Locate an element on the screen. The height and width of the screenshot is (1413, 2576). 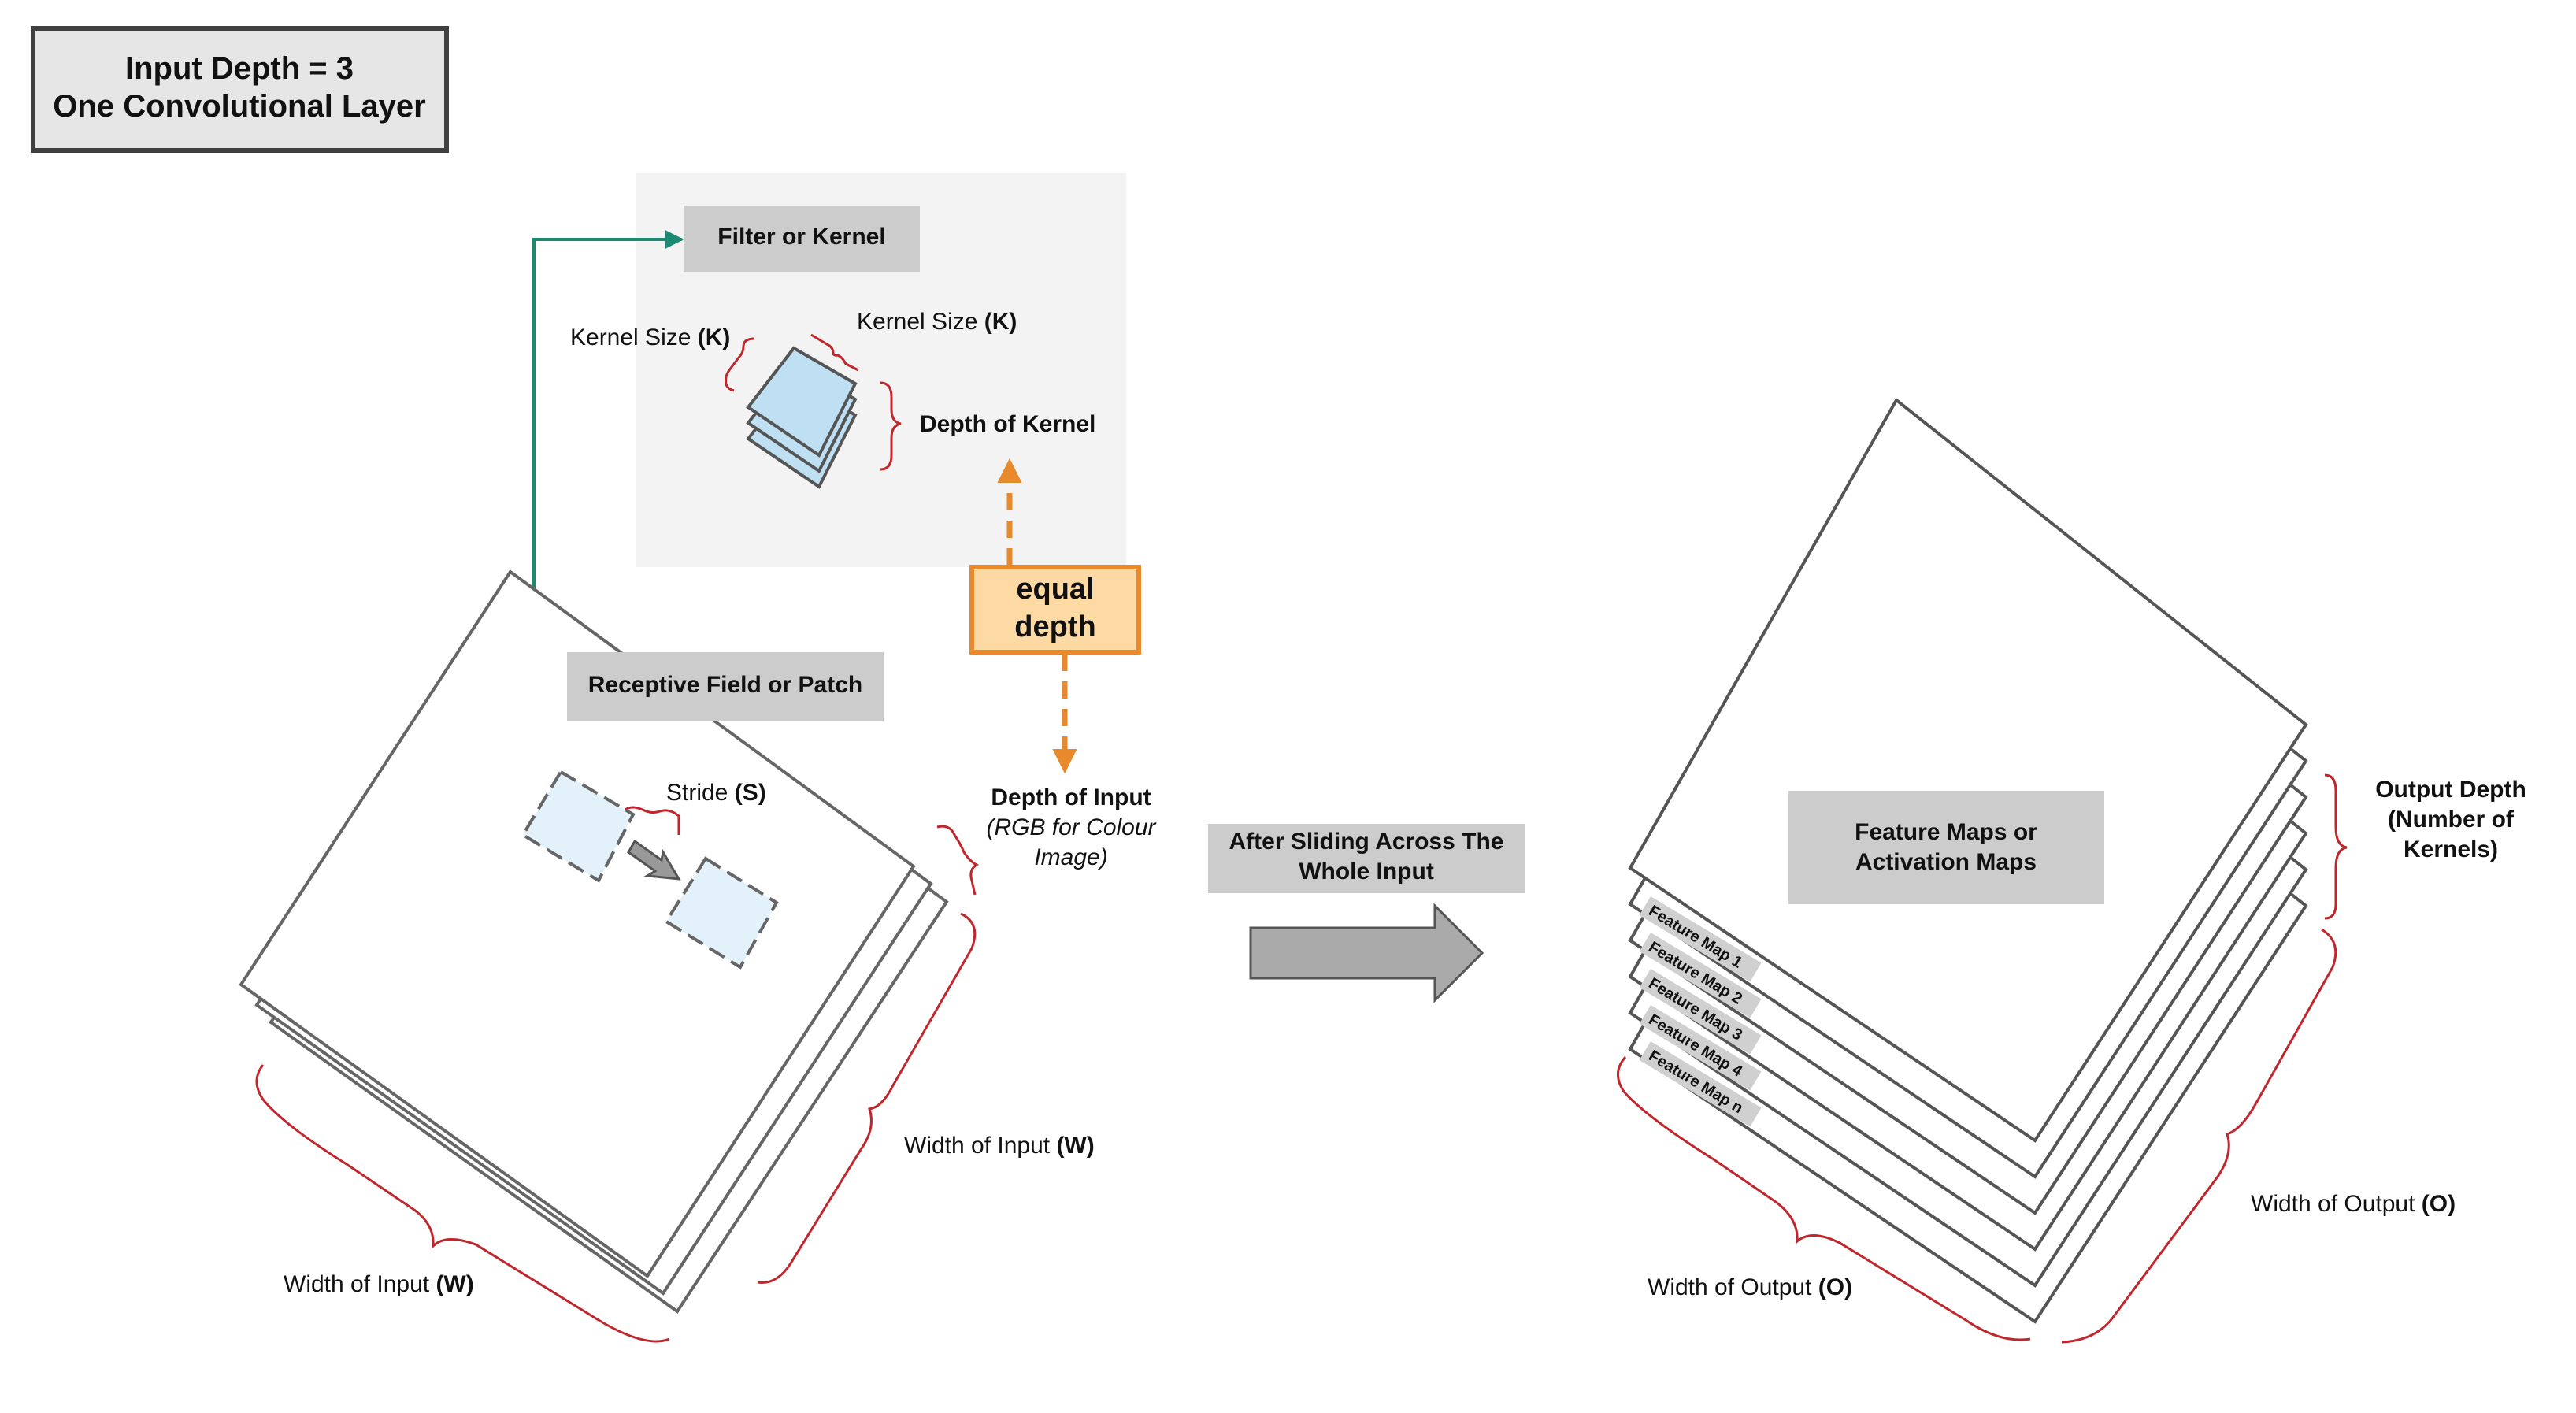
width-of-output-bottom-brace is located at coordinates (1824, 1198).